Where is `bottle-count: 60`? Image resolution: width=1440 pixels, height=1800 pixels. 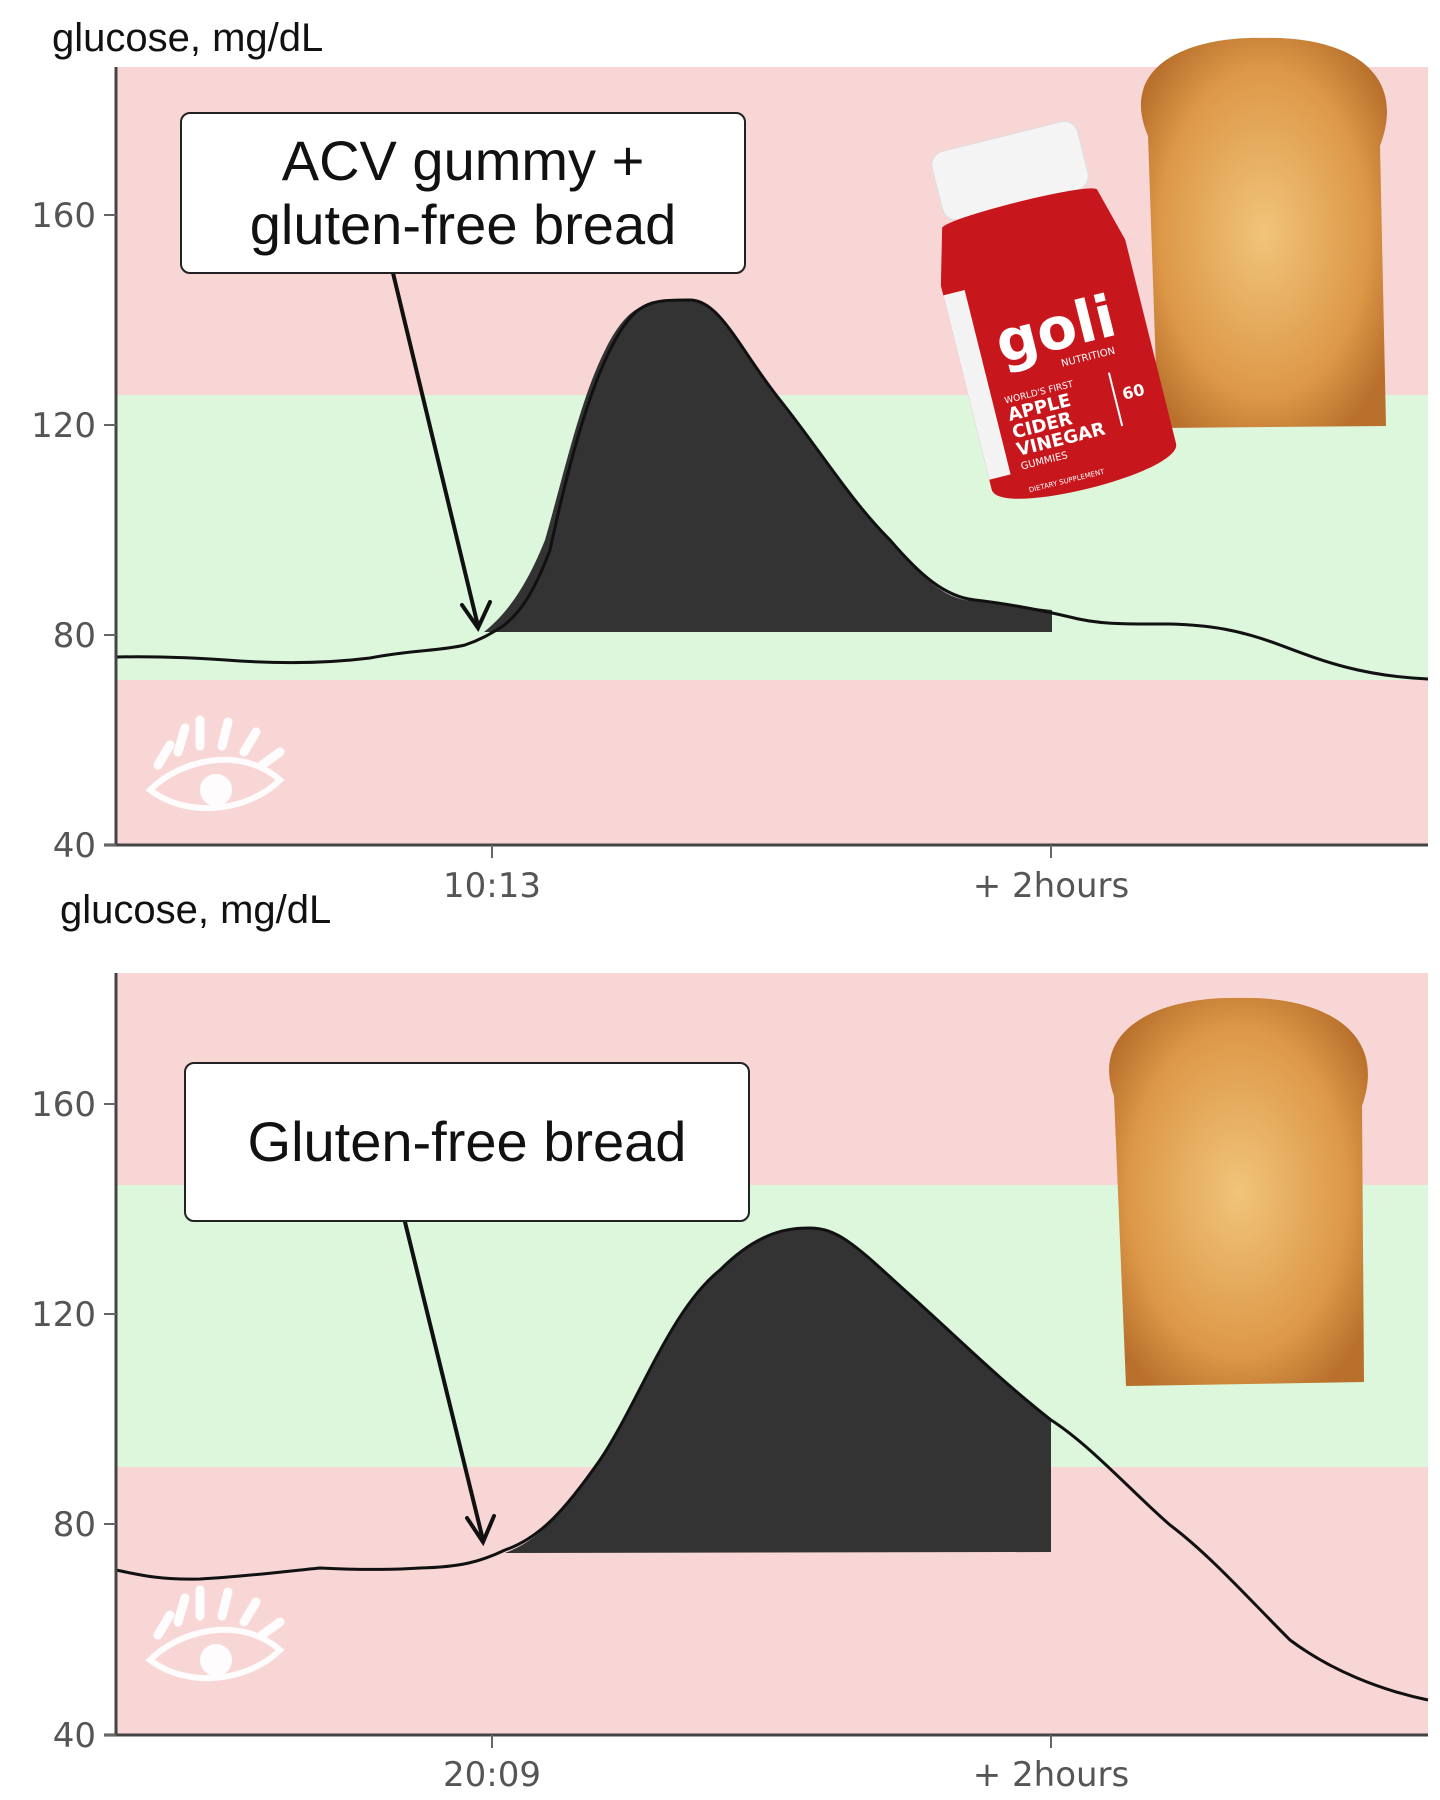
bottle-count: 60 is located at coordinates (1133, 392).